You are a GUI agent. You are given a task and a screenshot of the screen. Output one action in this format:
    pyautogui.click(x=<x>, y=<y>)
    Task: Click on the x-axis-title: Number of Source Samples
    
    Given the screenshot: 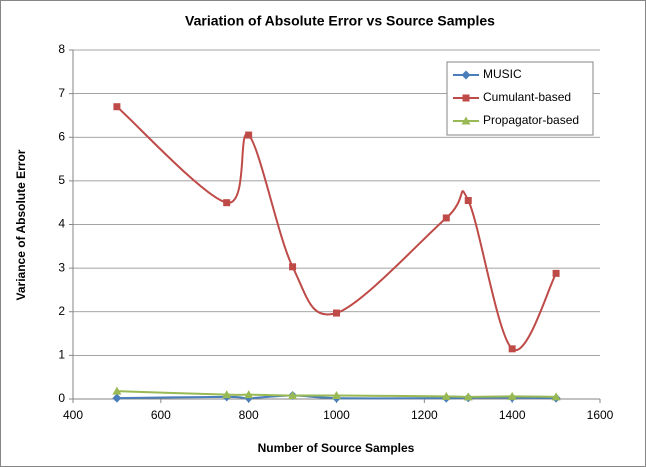 What is the action you would take?
    pyautogui.click(x=336, y=448)
    